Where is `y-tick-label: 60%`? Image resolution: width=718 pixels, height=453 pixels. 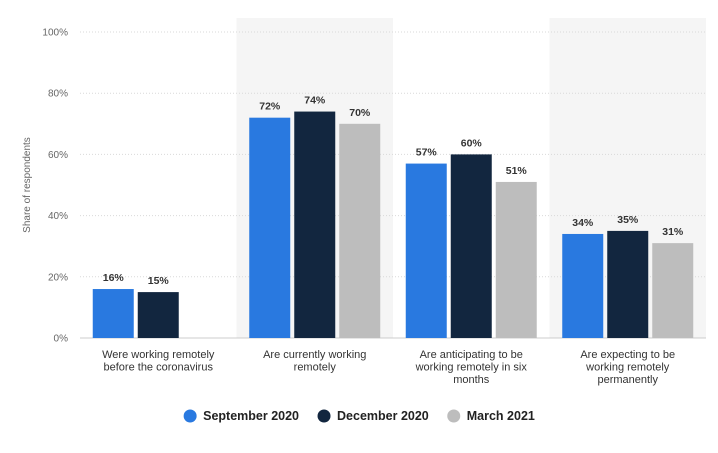
y-tick-label: 60% is located at coordinates (58, 155).